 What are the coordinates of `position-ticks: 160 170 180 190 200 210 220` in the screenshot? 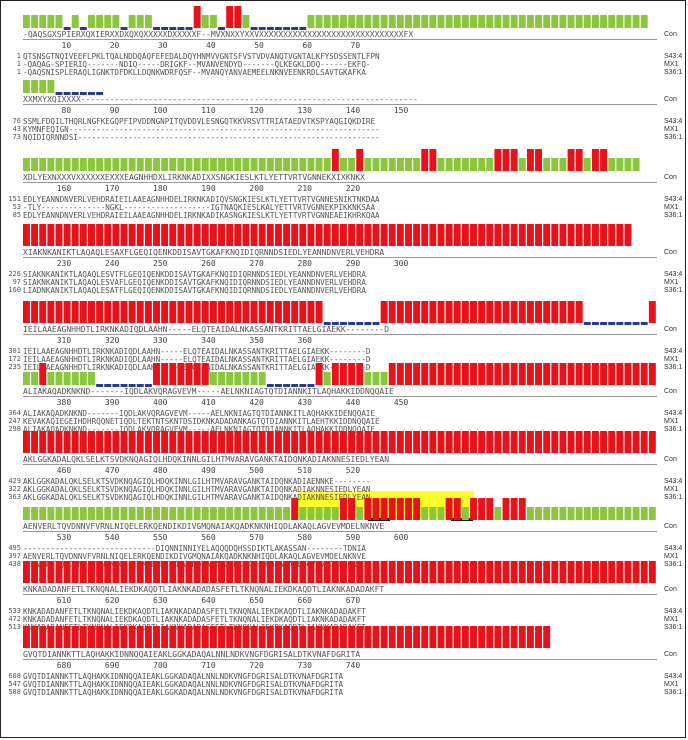 It's located at (192, 188).